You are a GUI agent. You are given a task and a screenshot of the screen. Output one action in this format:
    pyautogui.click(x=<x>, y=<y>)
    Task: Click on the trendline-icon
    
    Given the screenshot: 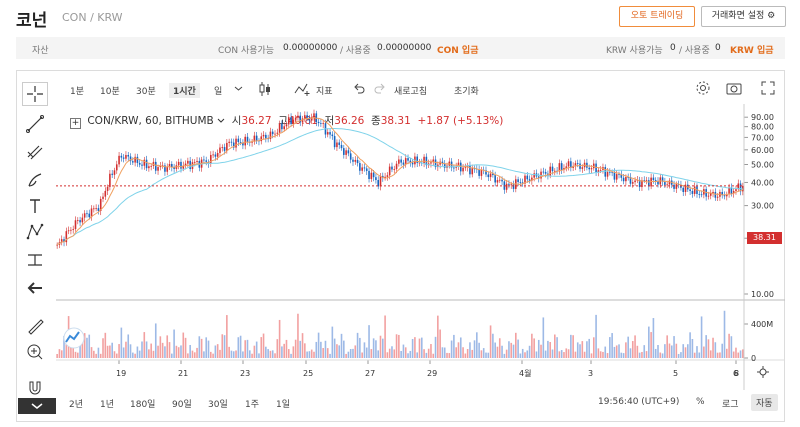 What is the action you would take?
    pyautogui.click(x=35, y=124)
    